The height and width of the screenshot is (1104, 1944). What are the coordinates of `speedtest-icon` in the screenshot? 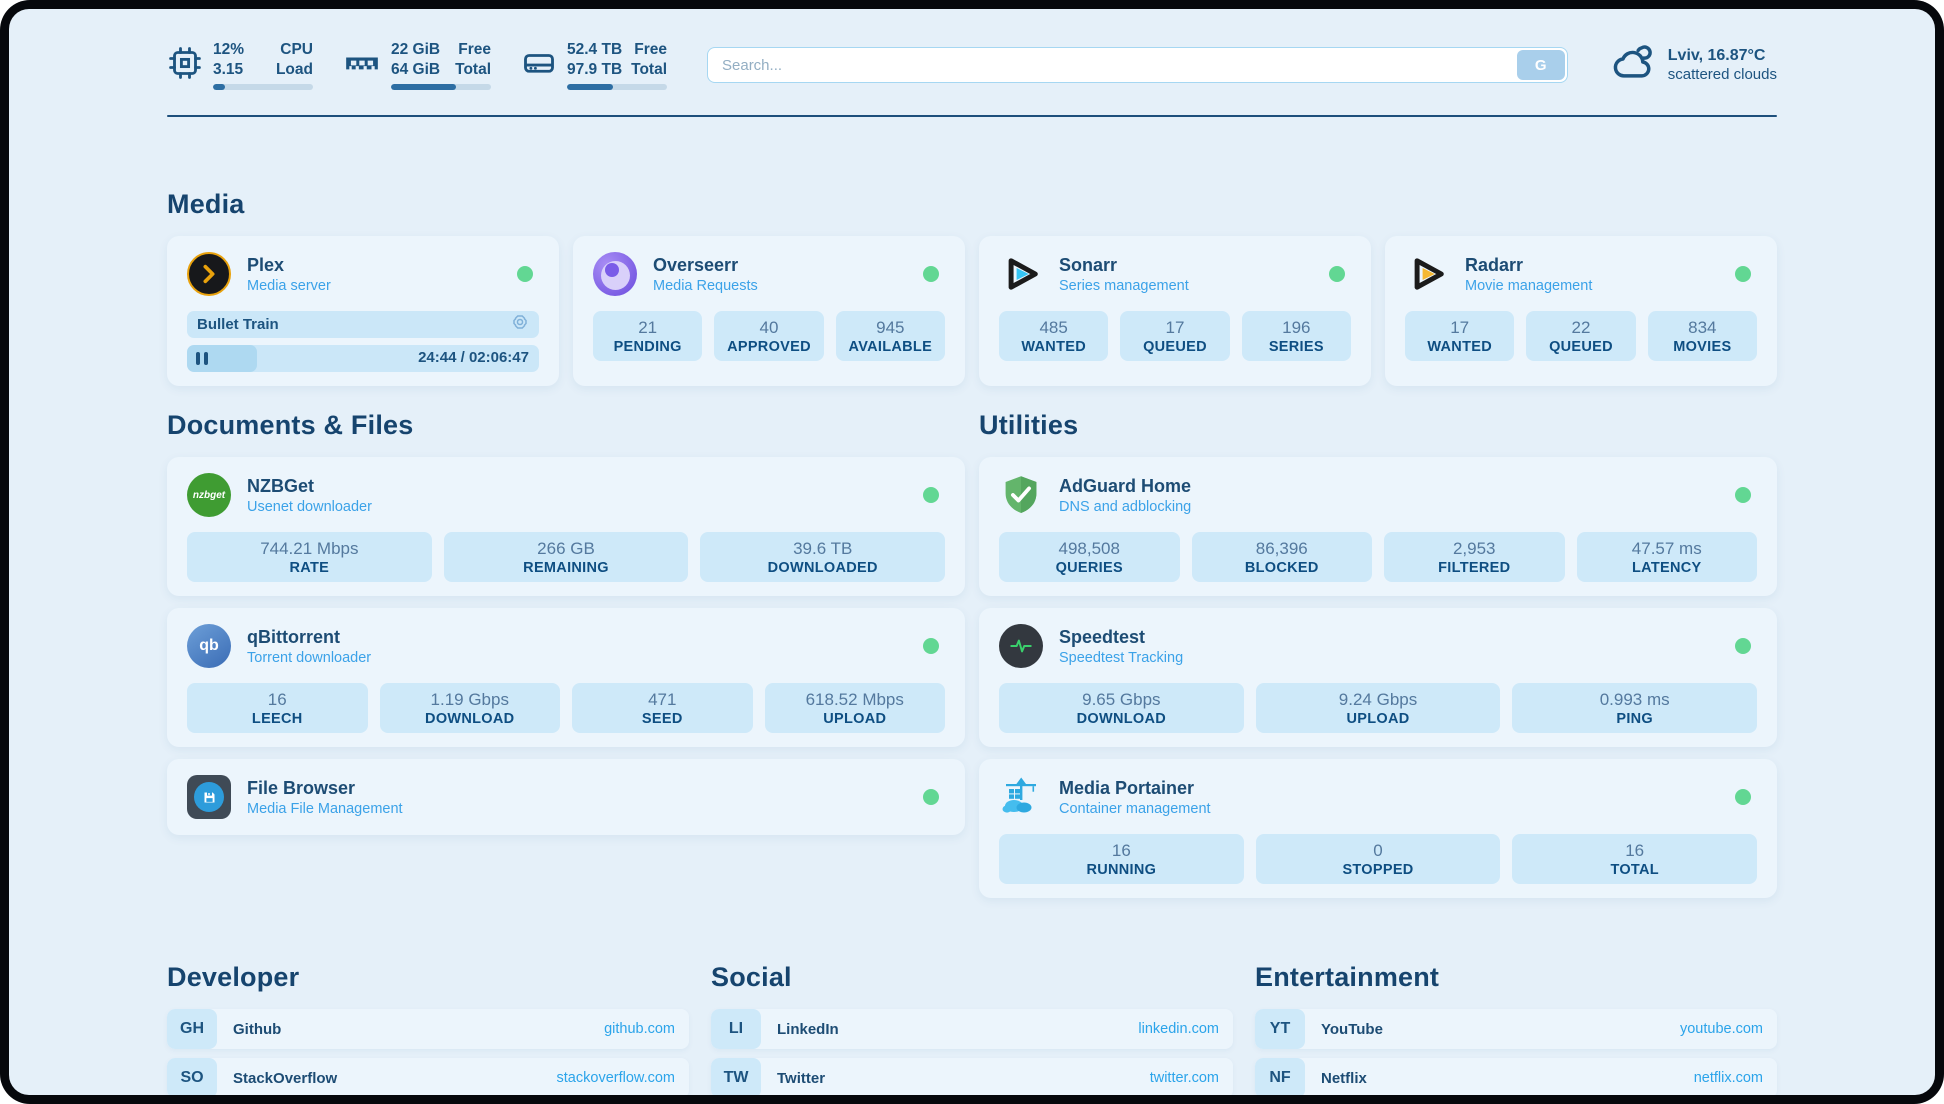 It's located at (1021, 646).